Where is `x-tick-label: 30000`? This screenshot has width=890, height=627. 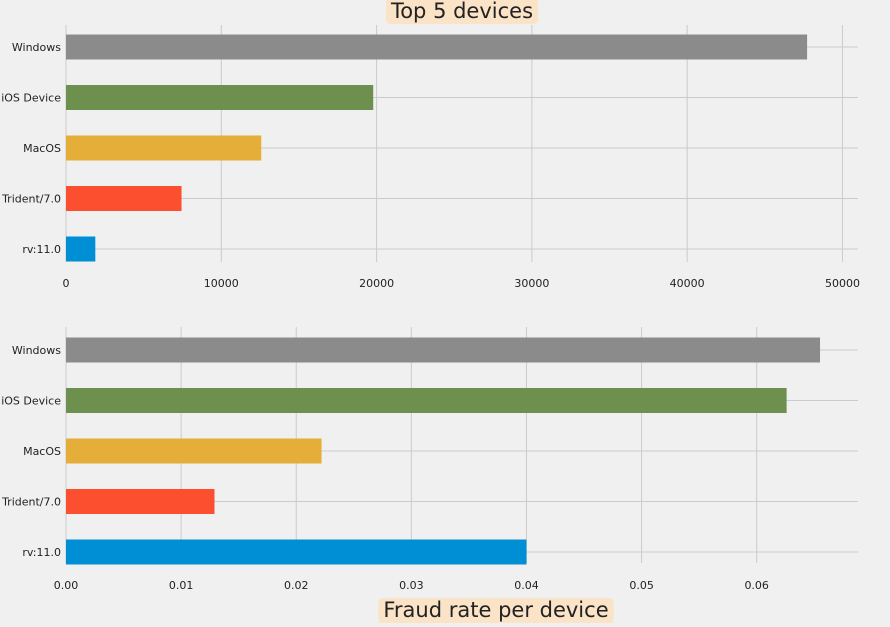
x-tick-label: 30000 is located at coordinates (531, 283).